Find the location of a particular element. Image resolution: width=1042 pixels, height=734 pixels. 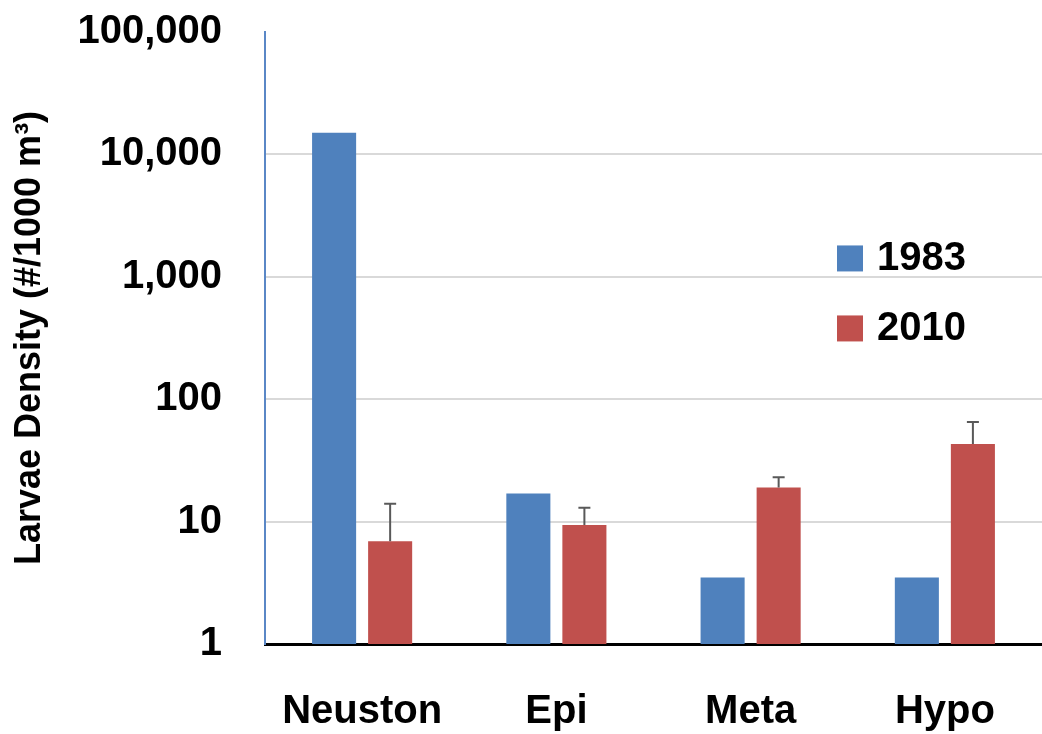

legend-label: 2010 is located at coordinates (921, 326).